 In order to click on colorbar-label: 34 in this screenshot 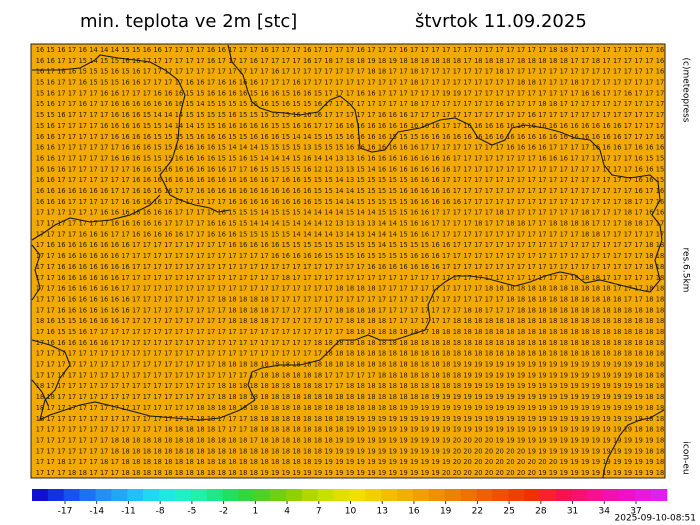, I will do `click(605, 512)`.